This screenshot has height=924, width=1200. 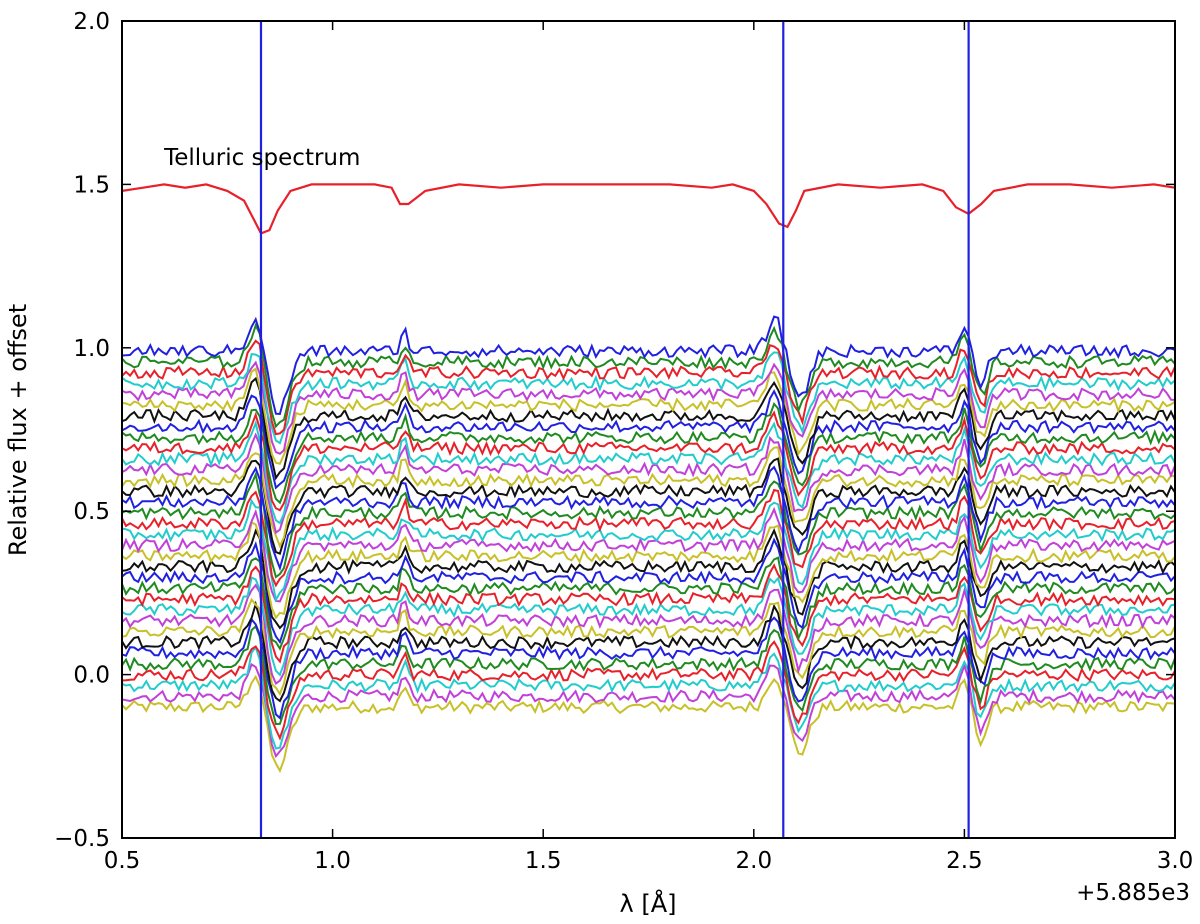 I want to click on y-tick-label: 1.0, so click(x=91, y=349).